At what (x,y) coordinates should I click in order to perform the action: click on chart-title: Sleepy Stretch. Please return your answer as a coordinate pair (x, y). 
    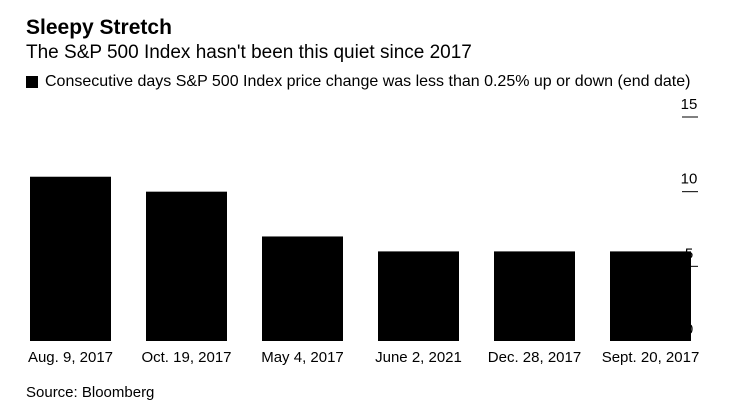
    Looking at the image, I should click on (99, 27).